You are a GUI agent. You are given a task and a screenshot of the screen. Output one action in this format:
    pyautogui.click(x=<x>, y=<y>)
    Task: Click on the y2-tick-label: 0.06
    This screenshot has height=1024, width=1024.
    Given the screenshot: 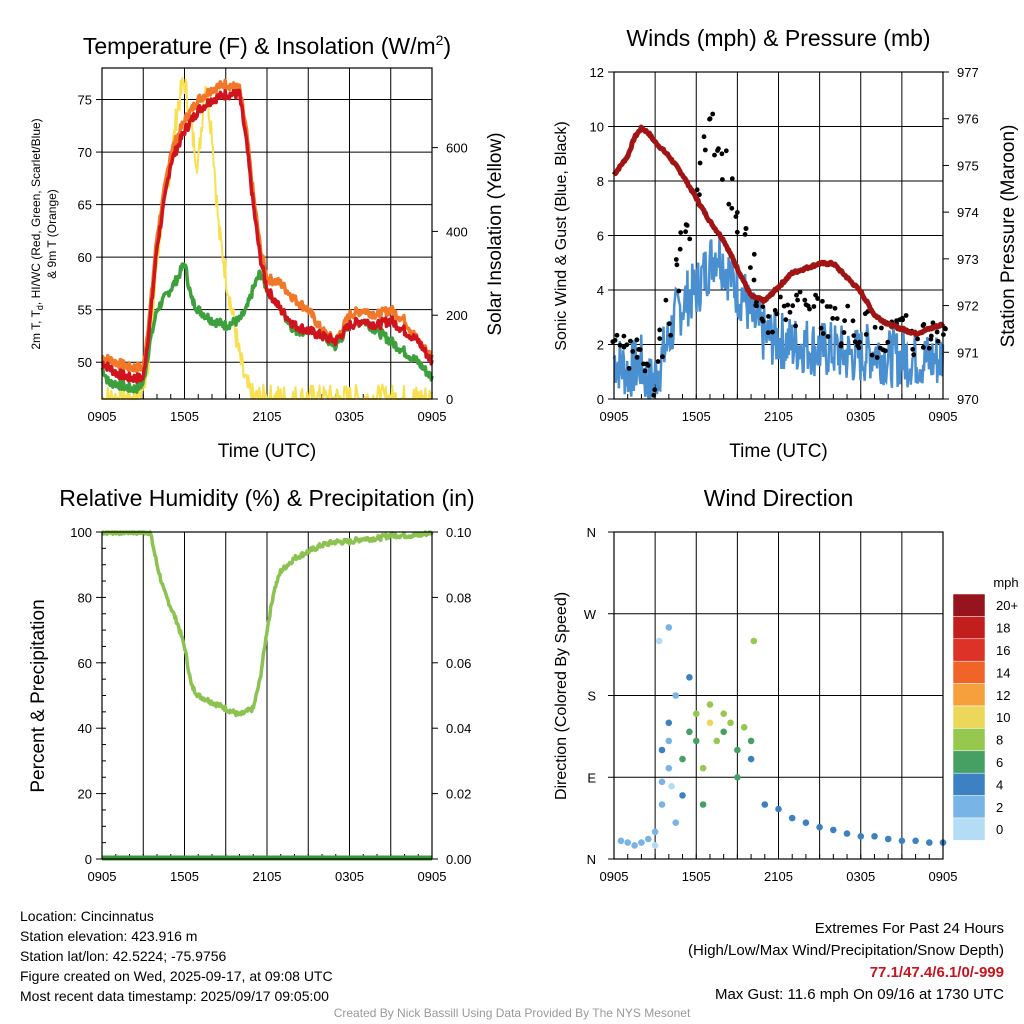 What is the action you would take?
    pyautogui.click(x=458, y=663)
    